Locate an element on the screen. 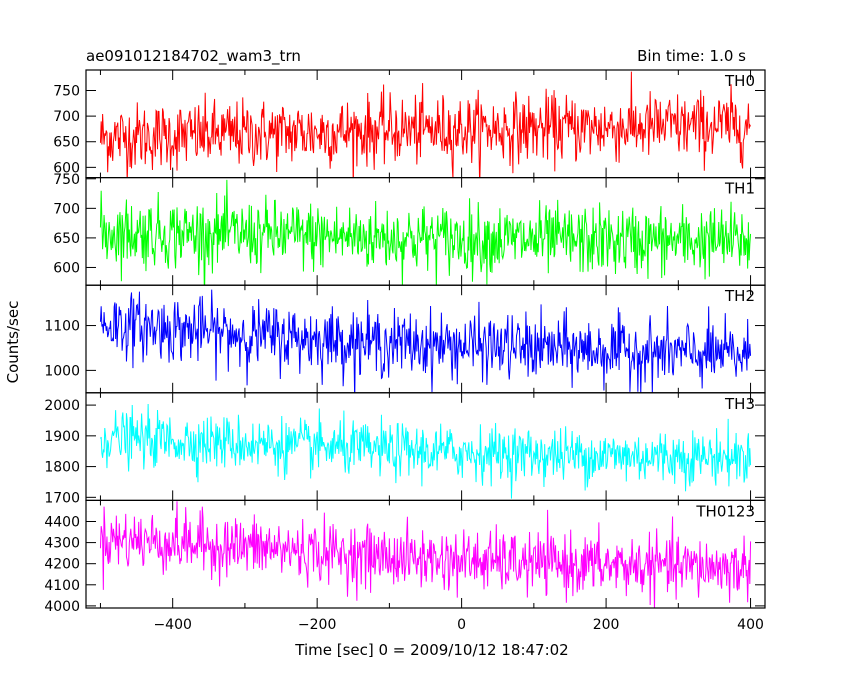 The height and width of the screenshot is (680, 850). y-tick-label: 4300 is located at coordinates (62, 544).